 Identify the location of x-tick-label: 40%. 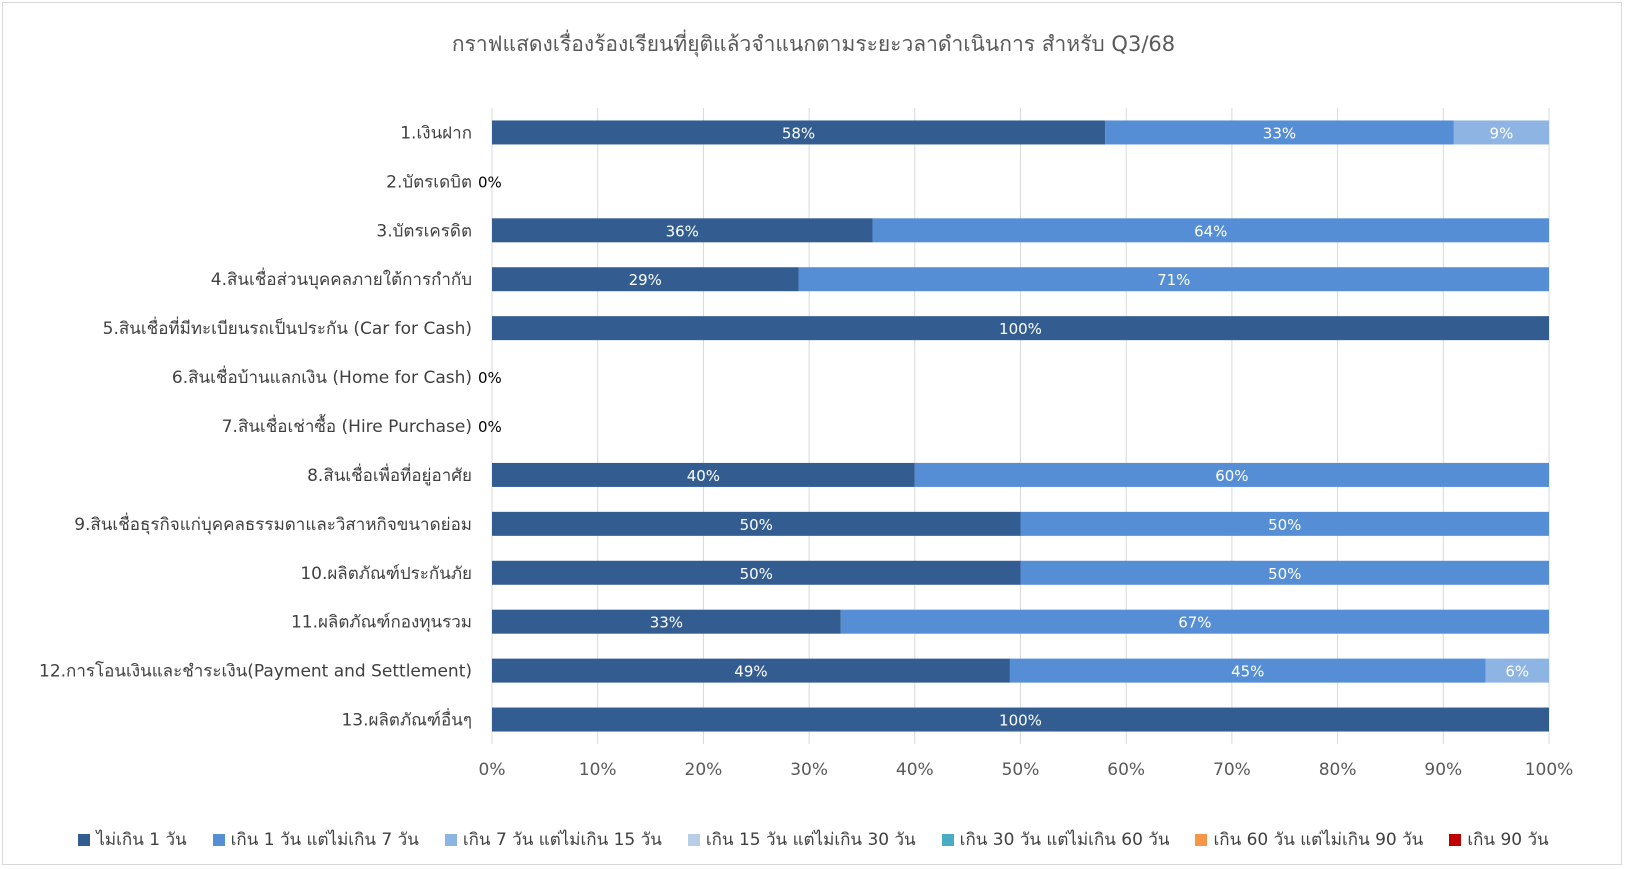
(915, 770).